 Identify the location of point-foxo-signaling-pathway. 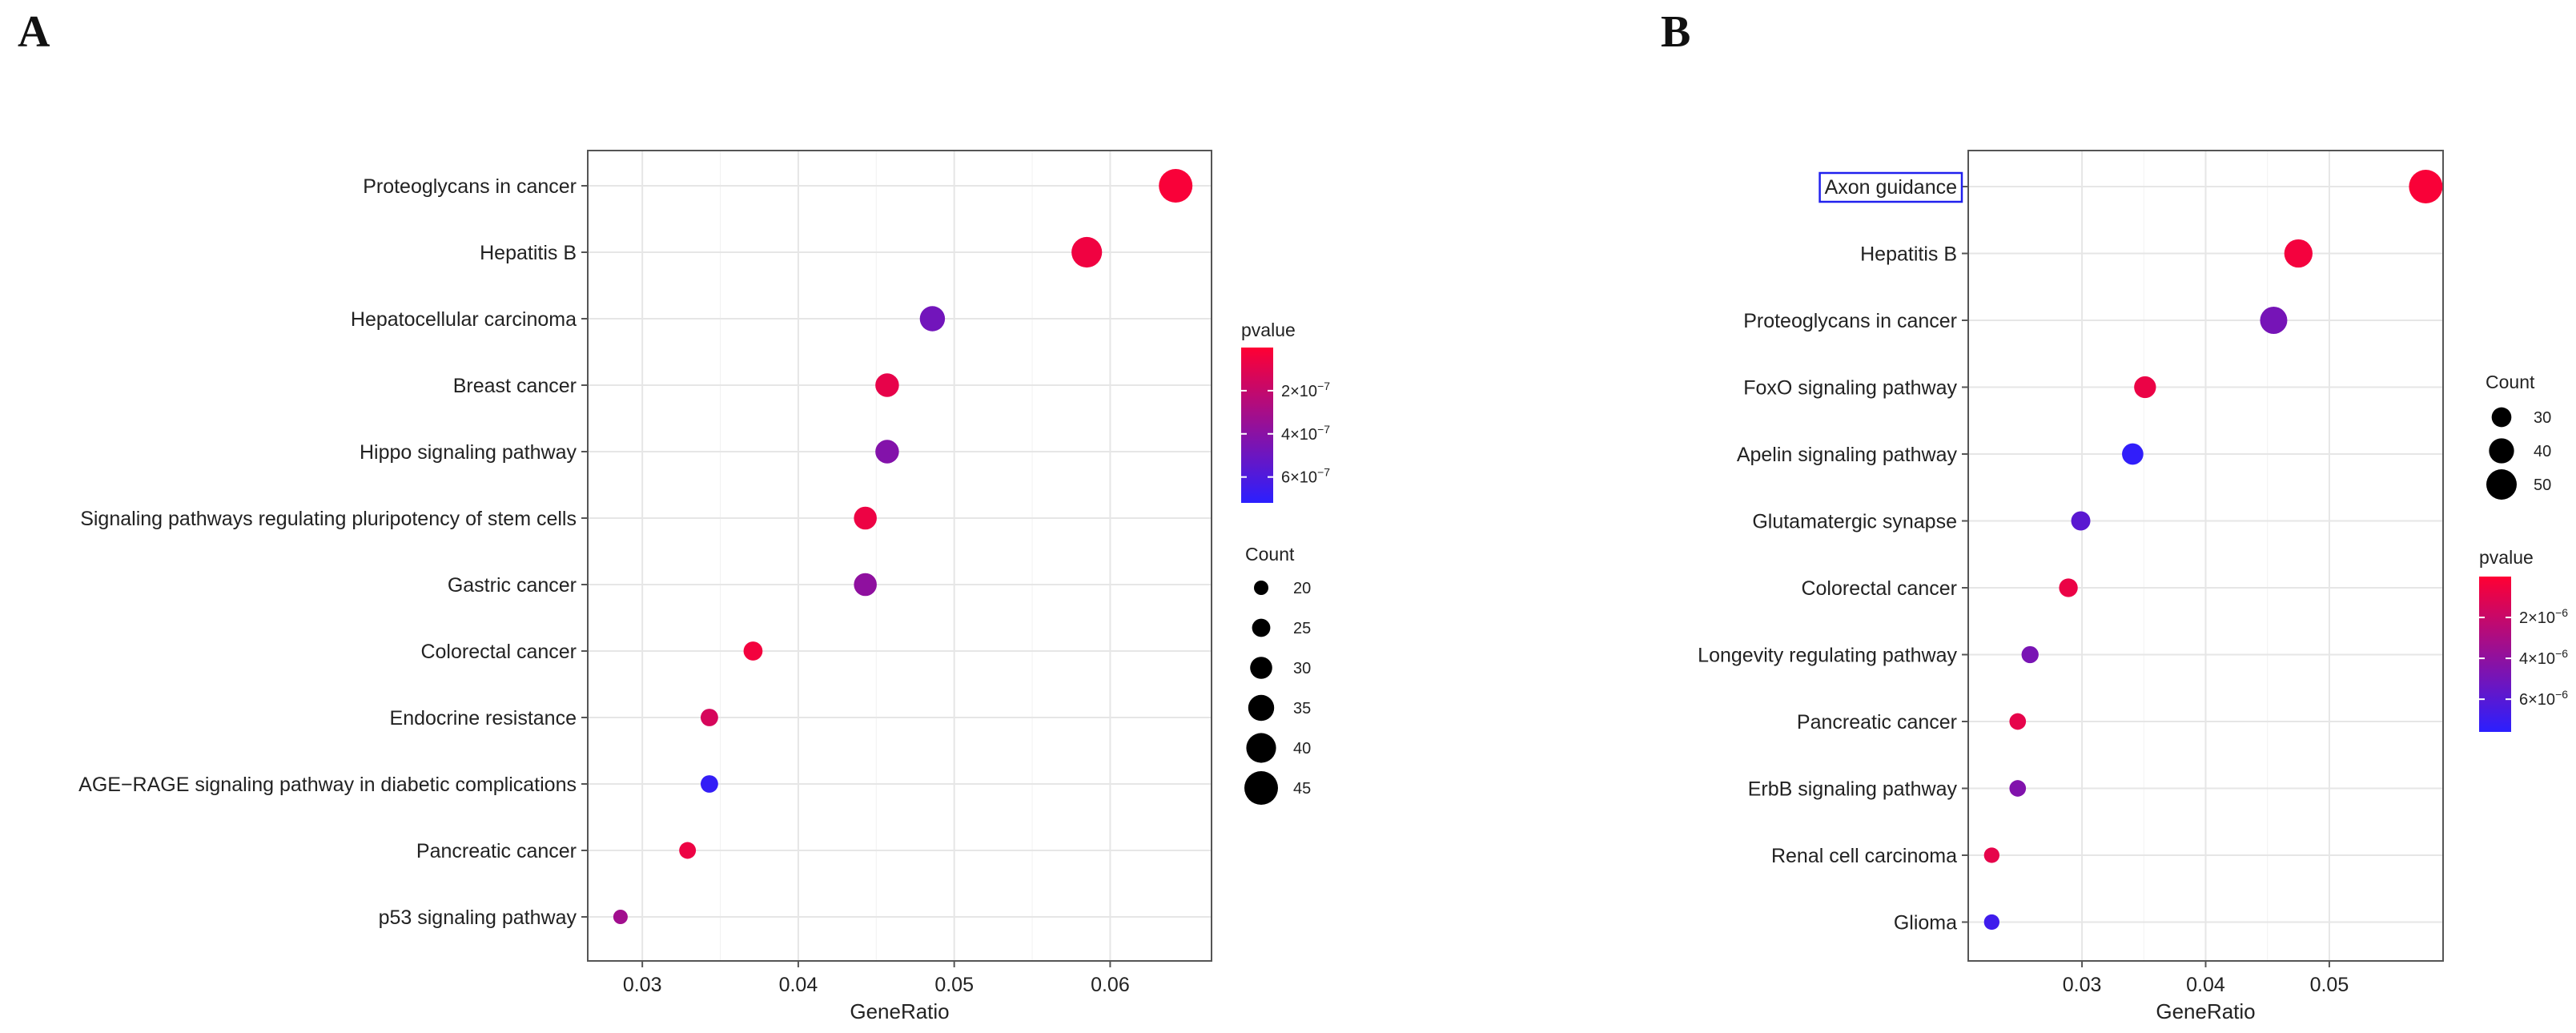
(2145, 388).